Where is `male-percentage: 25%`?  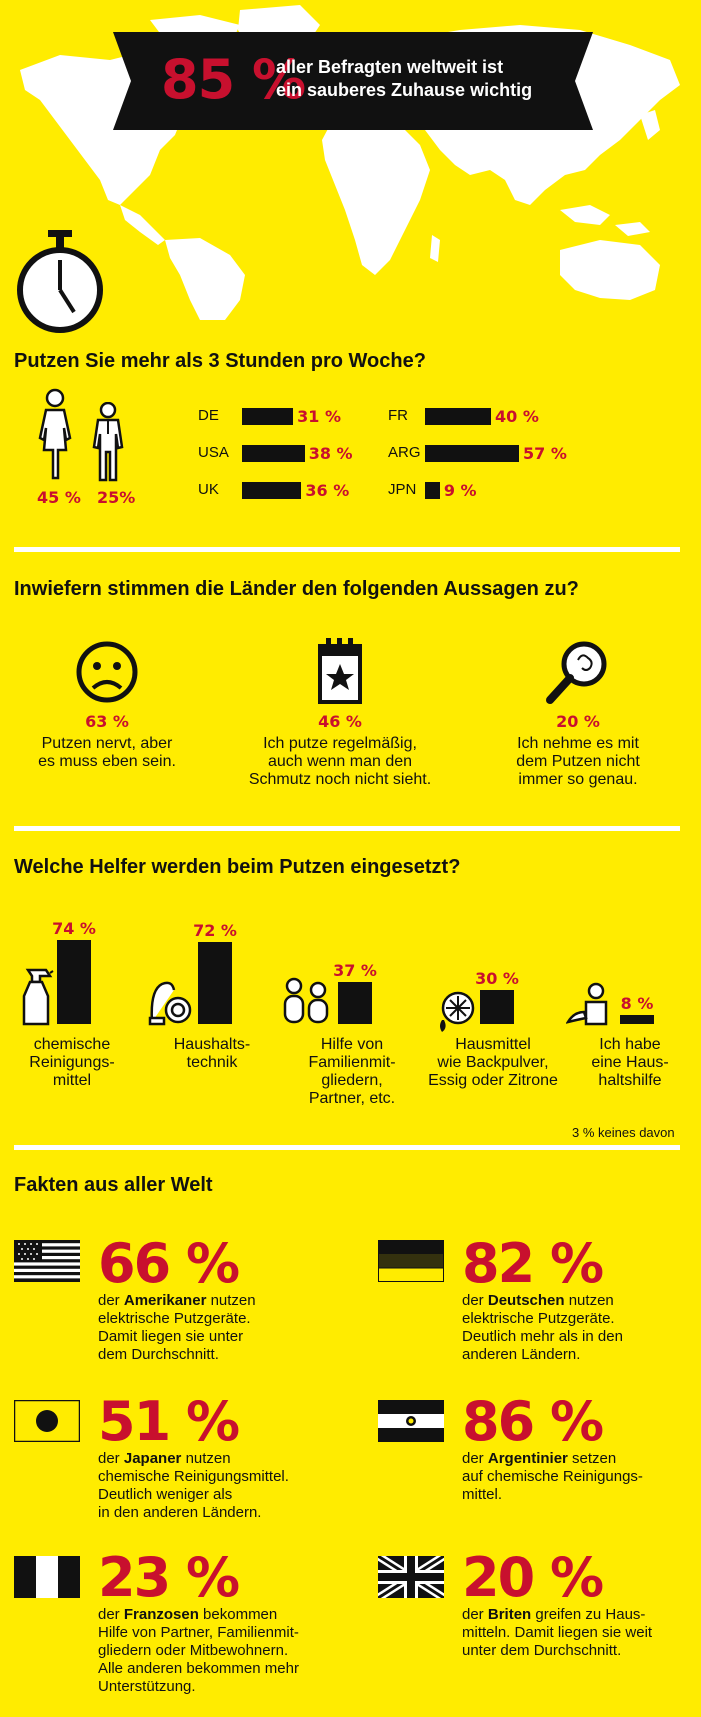 male-percentage: 25% is located at coordinates (116, 497).